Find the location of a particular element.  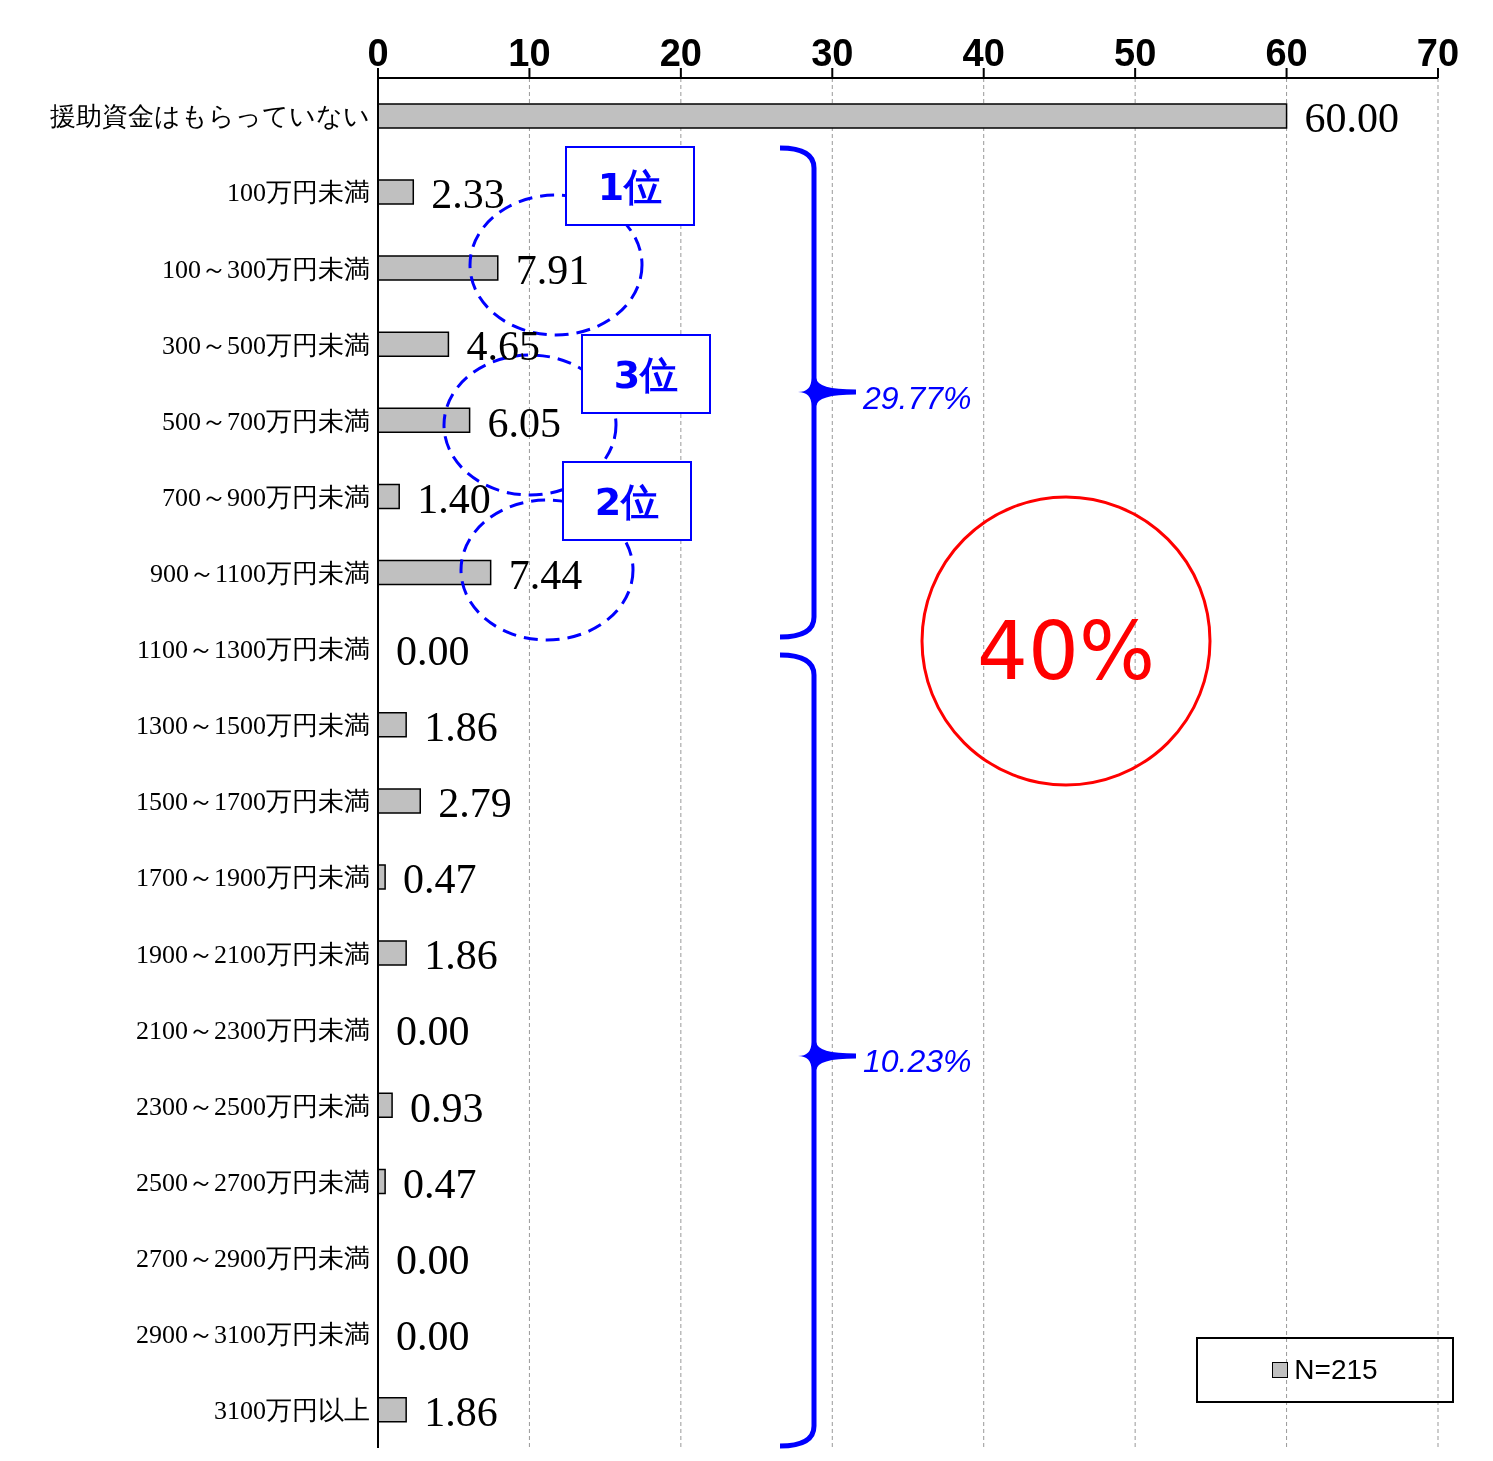

y-tick-label: 2500～2700万円未満 is located at coordinates (253, 1182).